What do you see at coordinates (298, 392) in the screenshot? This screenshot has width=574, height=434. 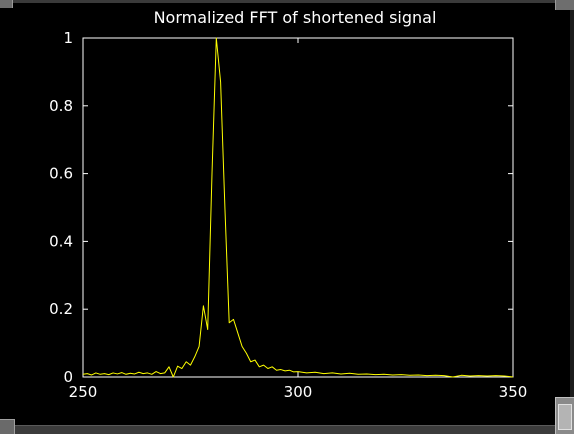 I see `x-tick-label-300: 300` at bounding box center [298, 392].